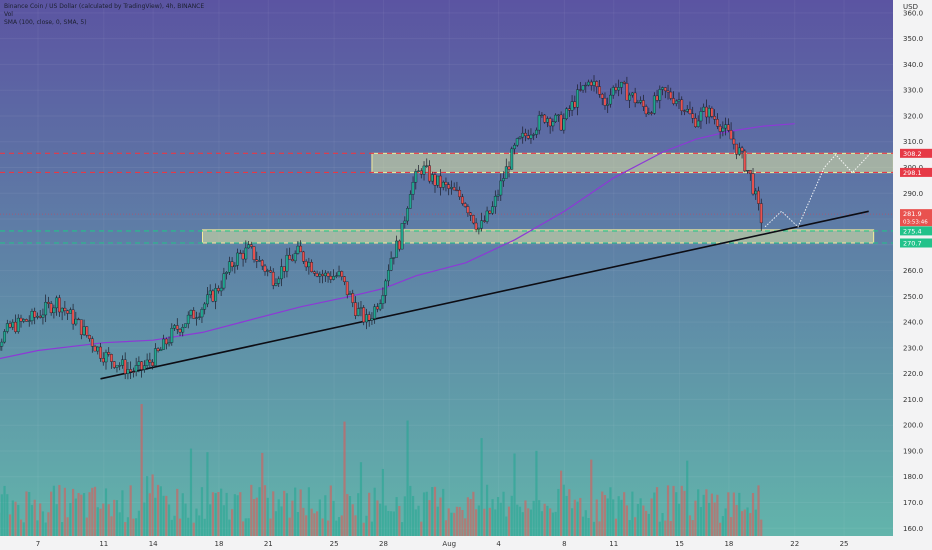  Describe the element at coordinates (446, 543) in the screenshot. I see `time-axis-panel` at that location.